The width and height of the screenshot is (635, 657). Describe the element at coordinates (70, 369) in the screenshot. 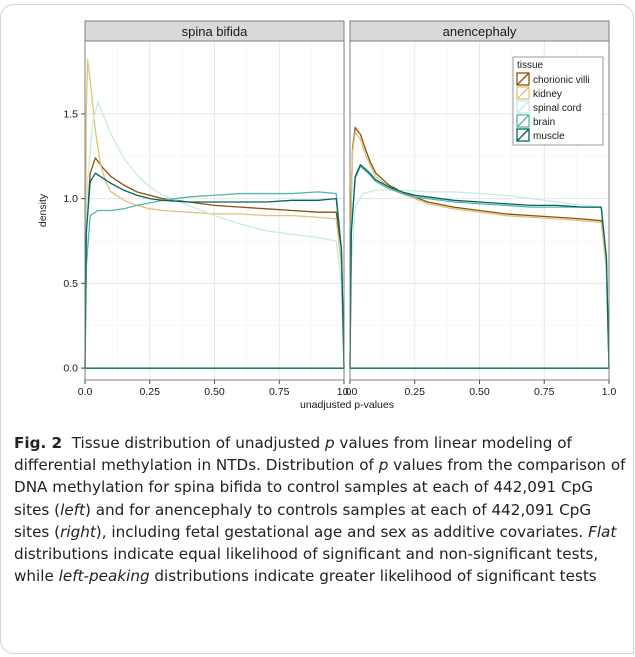

I see `y-tick-label: 0.0` at that location.